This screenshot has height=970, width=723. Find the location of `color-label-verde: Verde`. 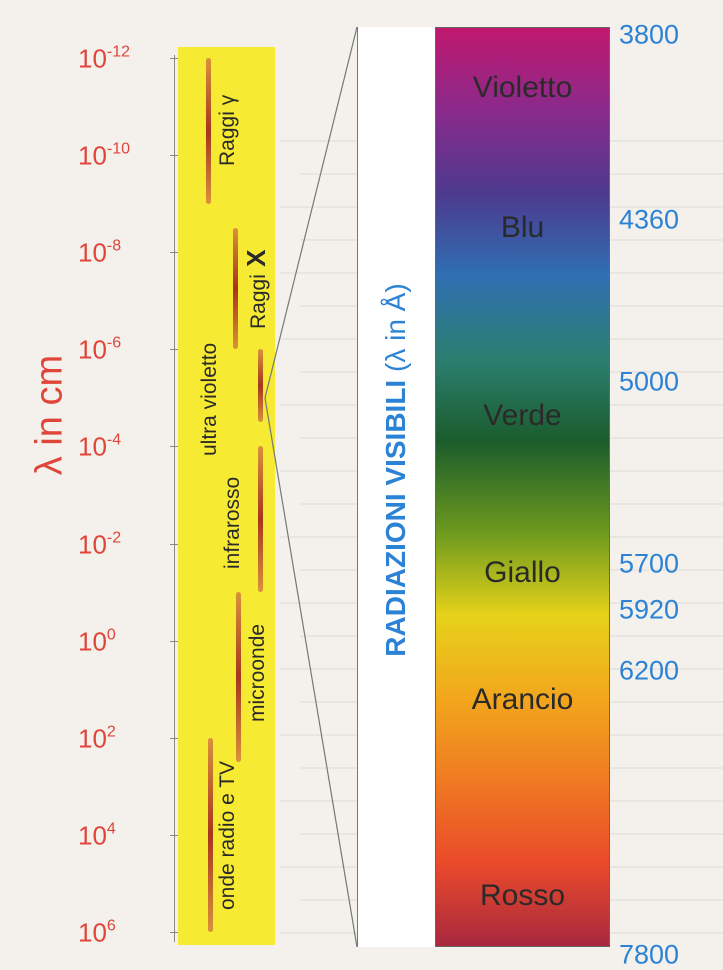

color-label-verde: Verde is located at coordinates (522, 415).